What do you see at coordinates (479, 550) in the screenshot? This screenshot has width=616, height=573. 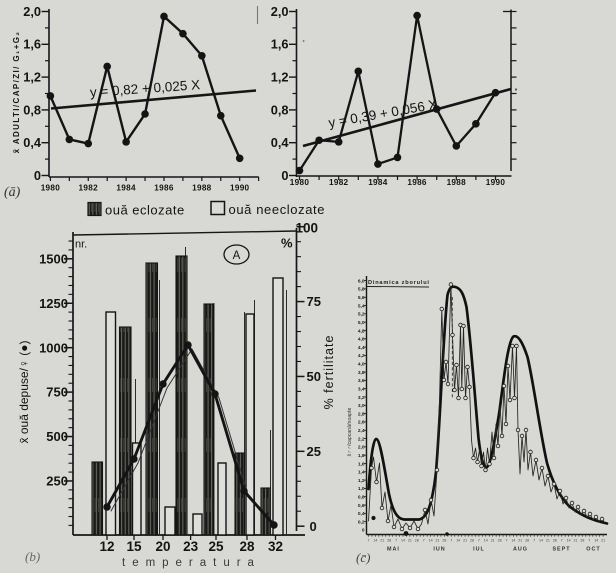 I see `svg-text: IUL` at bounding box center [479, 550].